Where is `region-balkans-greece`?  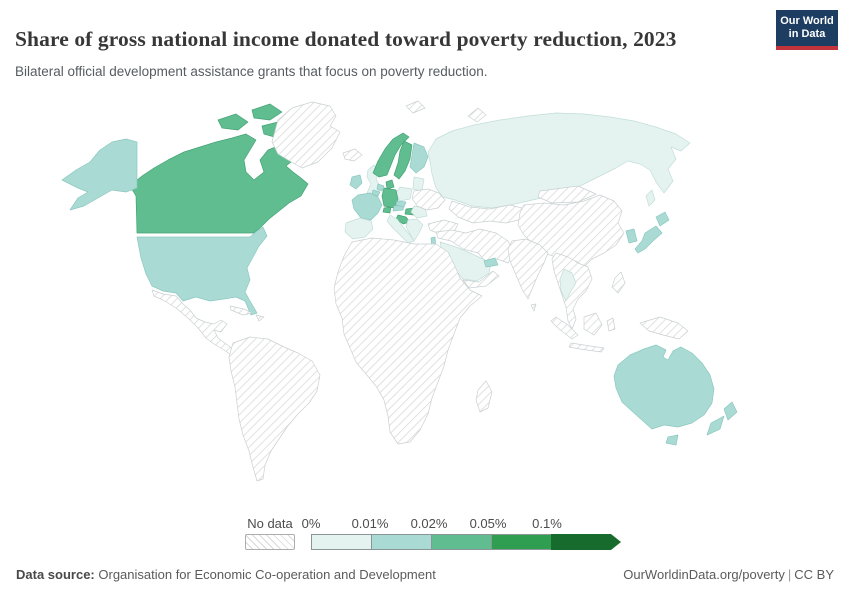 region-balkans-greece is located at coordinates (414, 230).